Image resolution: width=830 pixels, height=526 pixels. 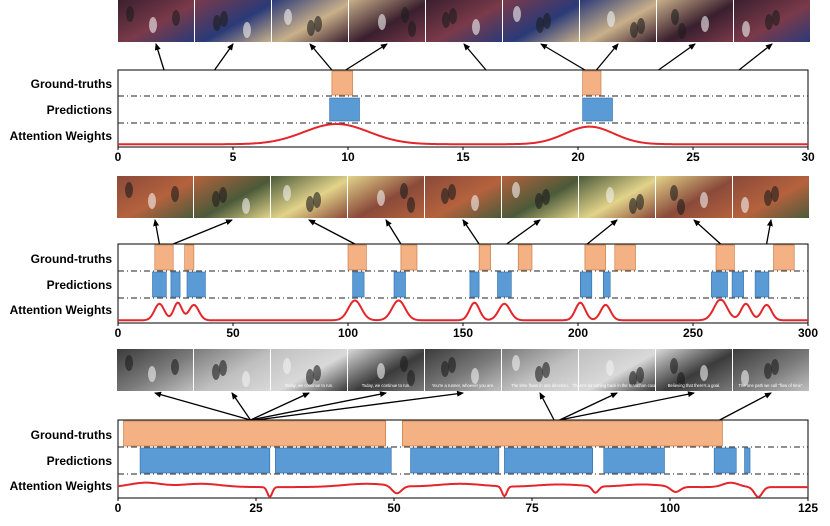 What do you see at coordinates (463, 385) in the screenshot?
I see `frame-caption: You're a runner, whoever you are.` at bounding box center [463, 385].